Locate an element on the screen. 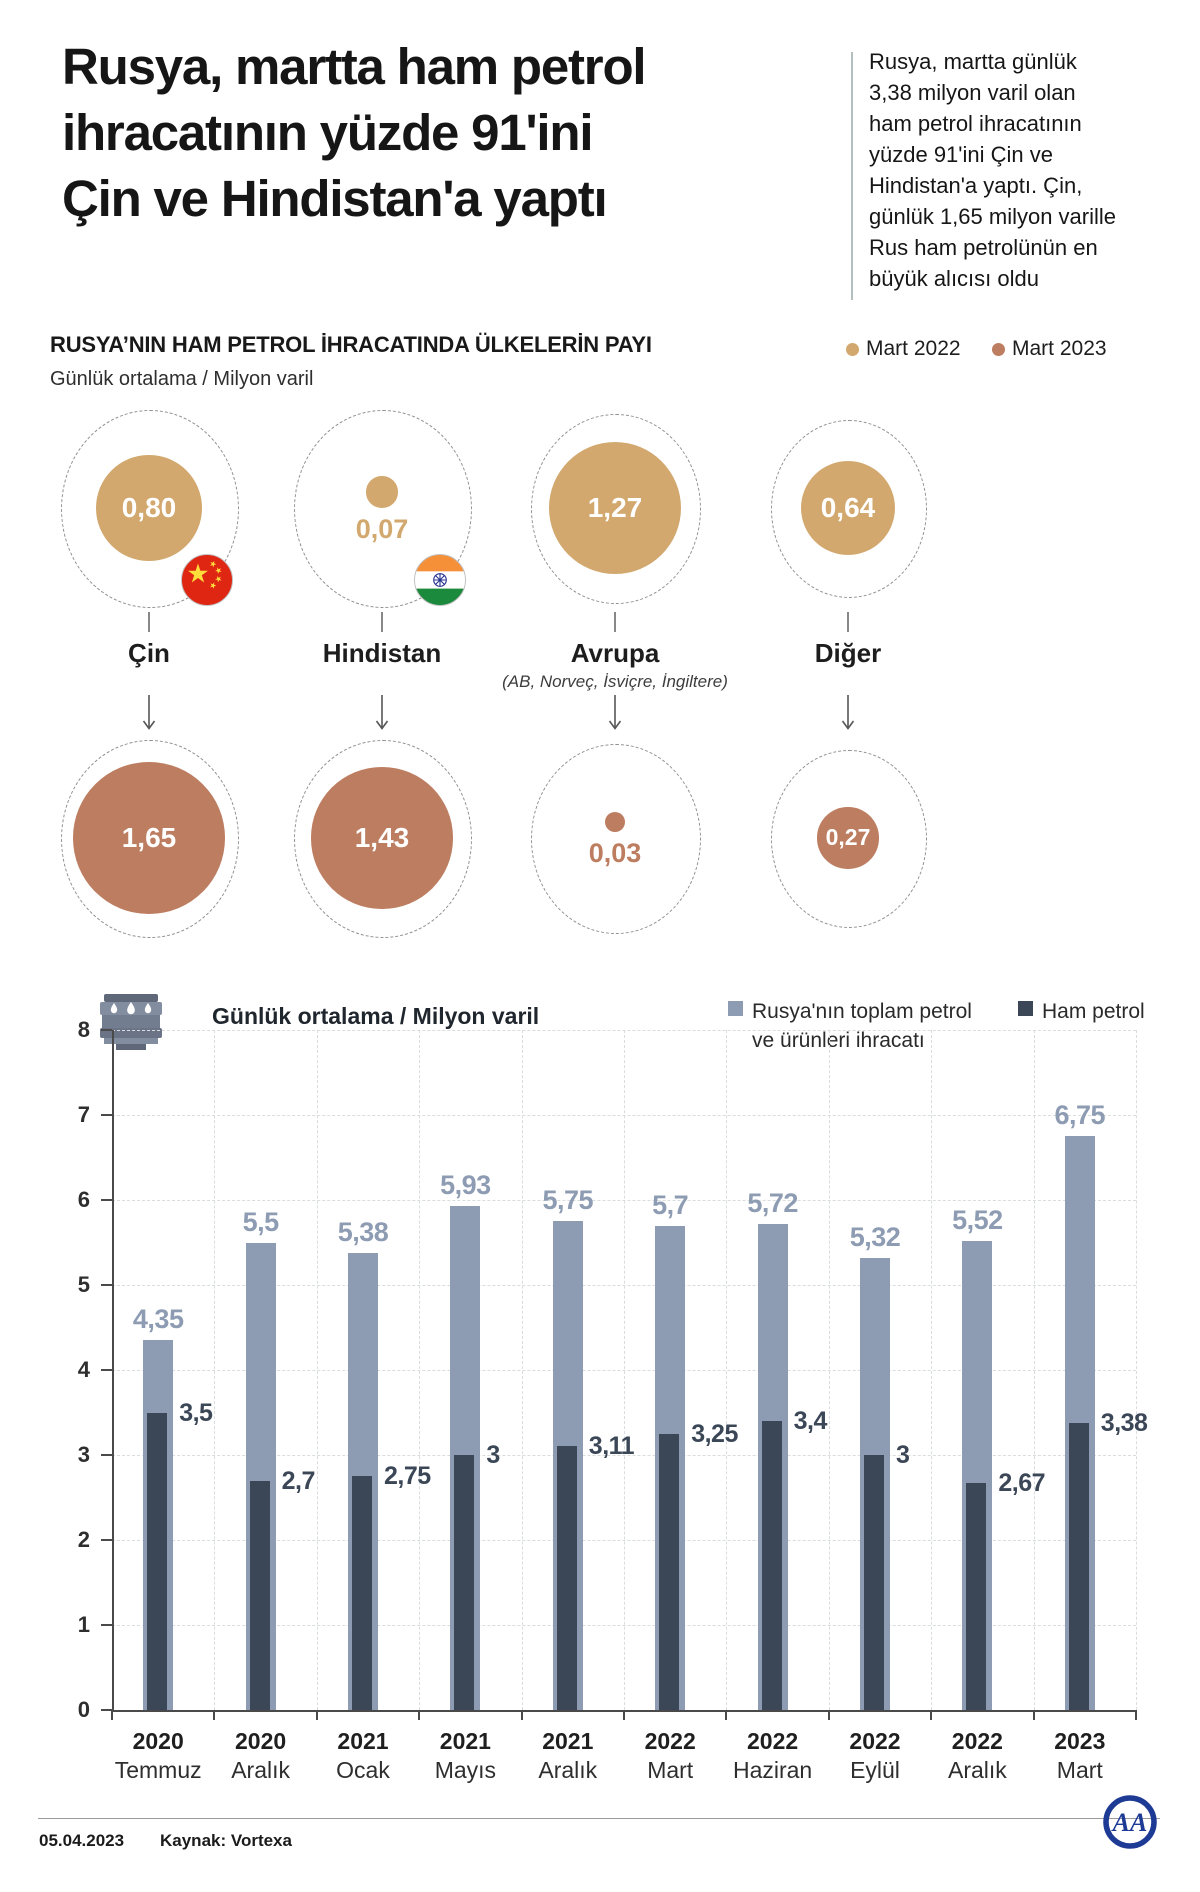 Image resolution: width=1200 pixels, height=1892 pixels. bar-total-label: 6,75 is located at coordinates (1080, 1115).